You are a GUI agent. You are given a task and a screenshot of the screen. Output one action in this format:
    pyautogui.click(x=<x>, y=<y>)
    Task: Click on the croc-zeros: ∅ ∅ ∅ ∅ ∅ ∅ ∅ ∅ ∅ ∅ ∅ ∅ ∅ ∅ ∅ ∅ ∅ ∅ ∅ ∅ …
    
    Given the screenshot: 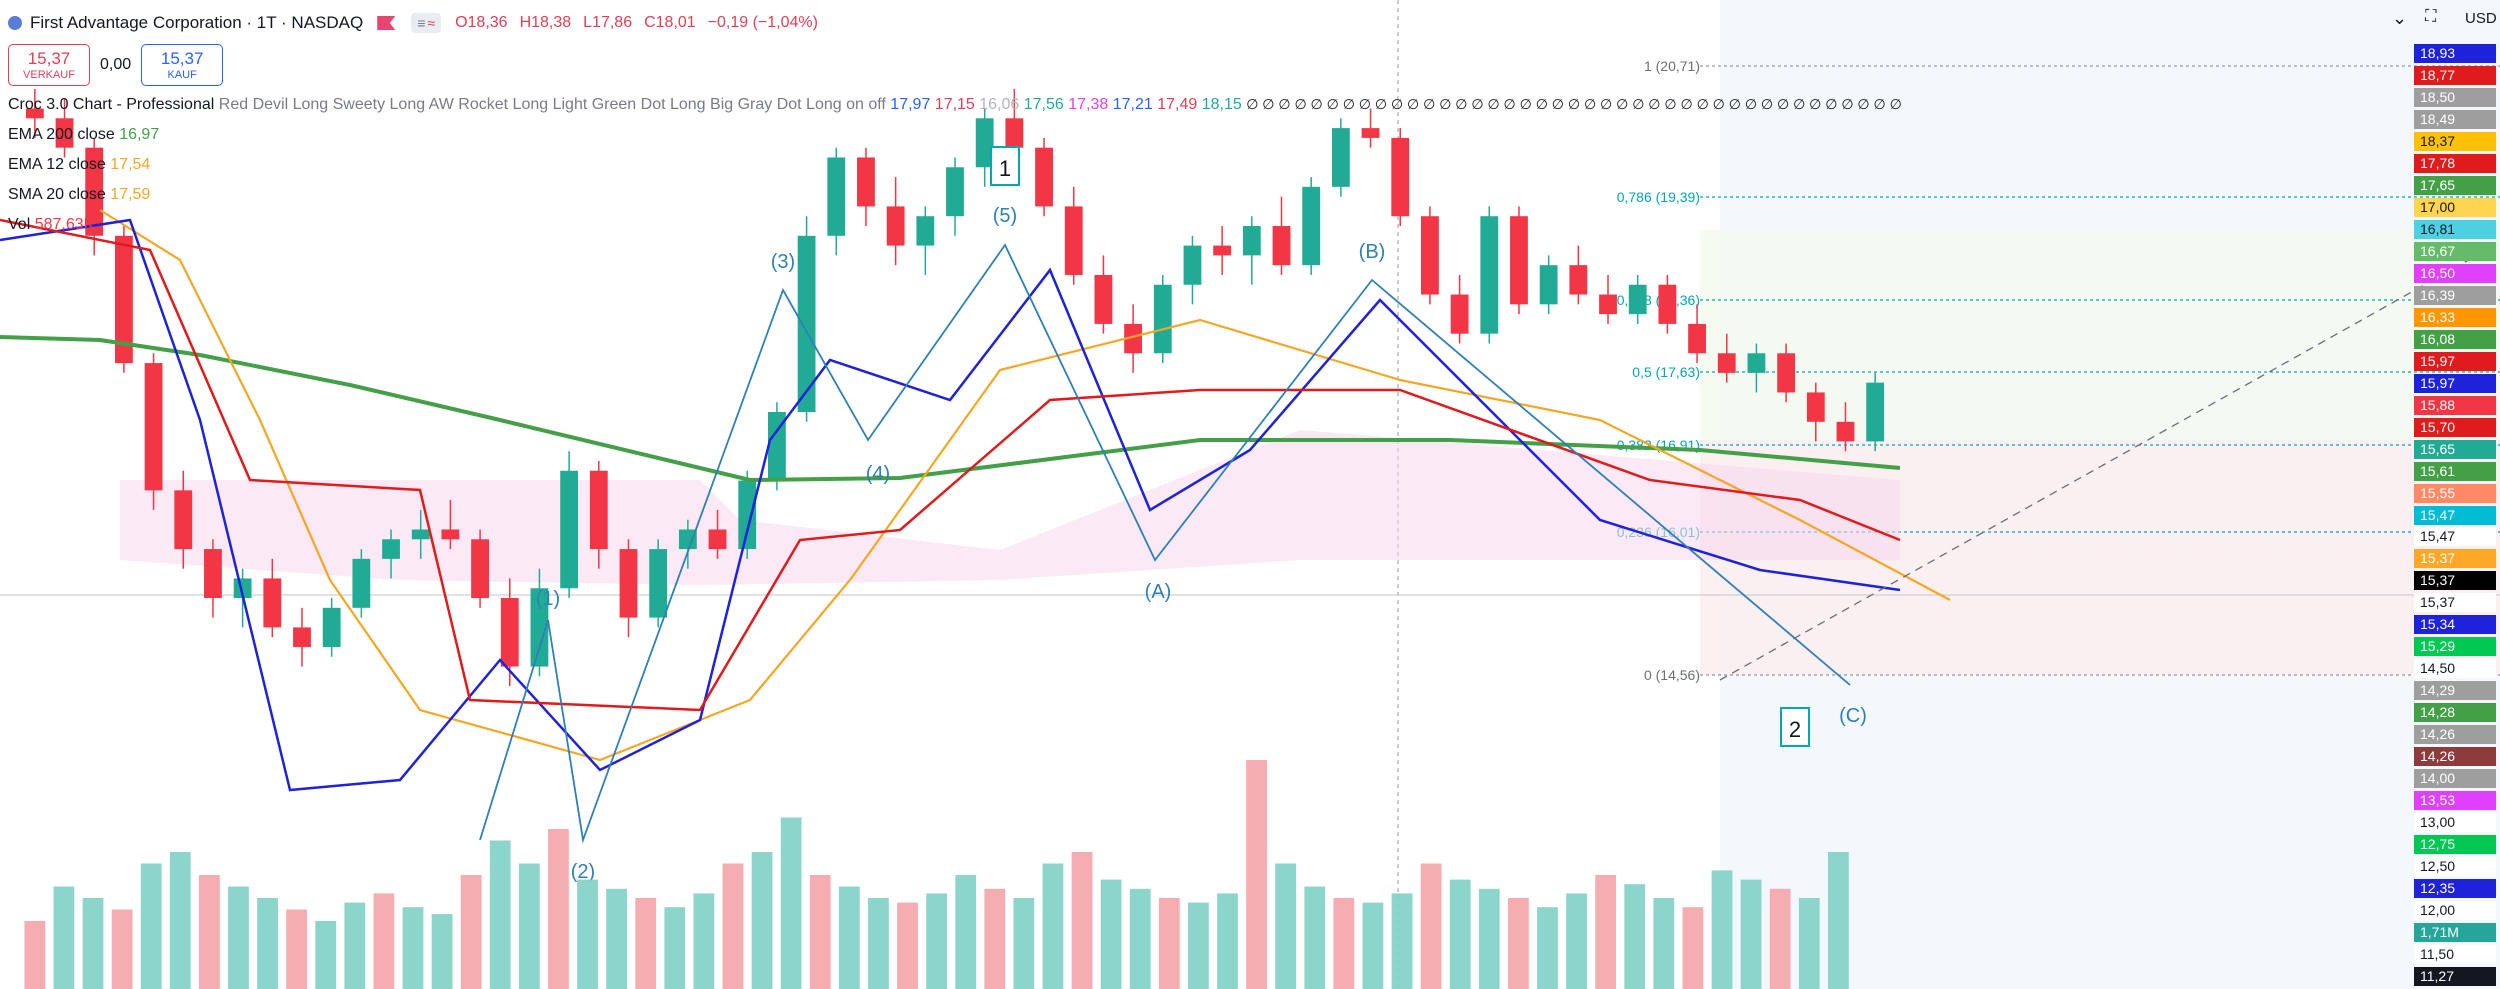 What is the action you would take?
    pyautogui.click(x=1574, y=104)
    